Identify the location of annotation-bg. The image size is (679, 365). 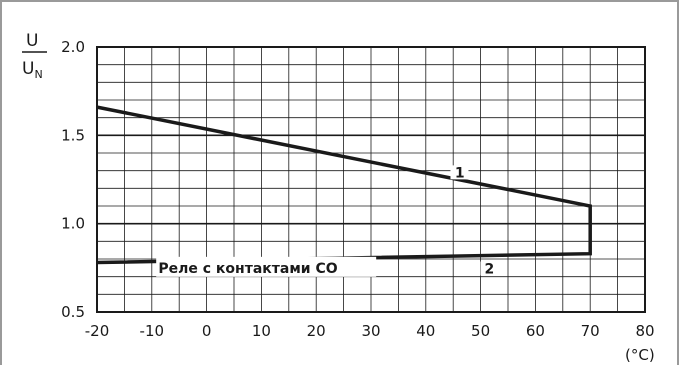
(266, 266).